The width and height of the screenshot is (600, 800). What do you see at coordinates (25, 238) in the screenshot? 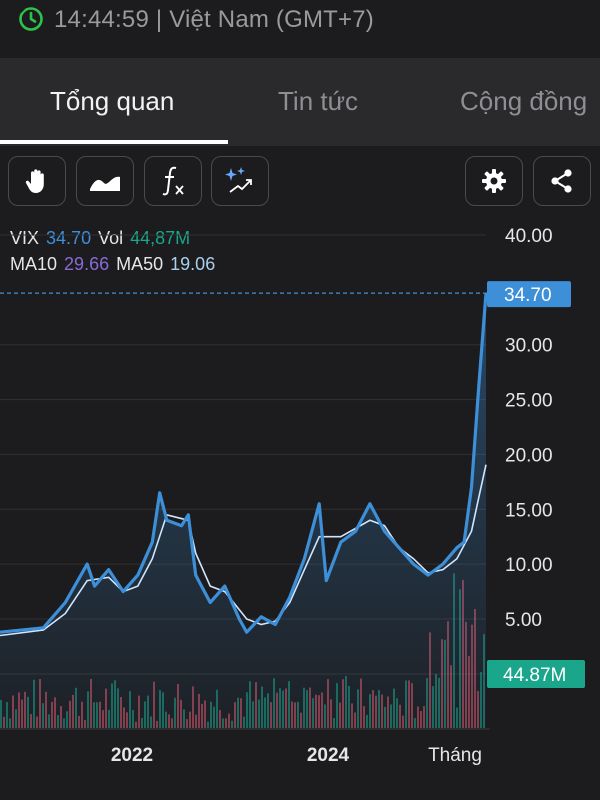
I see `symbol-label: VIX` at bounding box center [25, 238].